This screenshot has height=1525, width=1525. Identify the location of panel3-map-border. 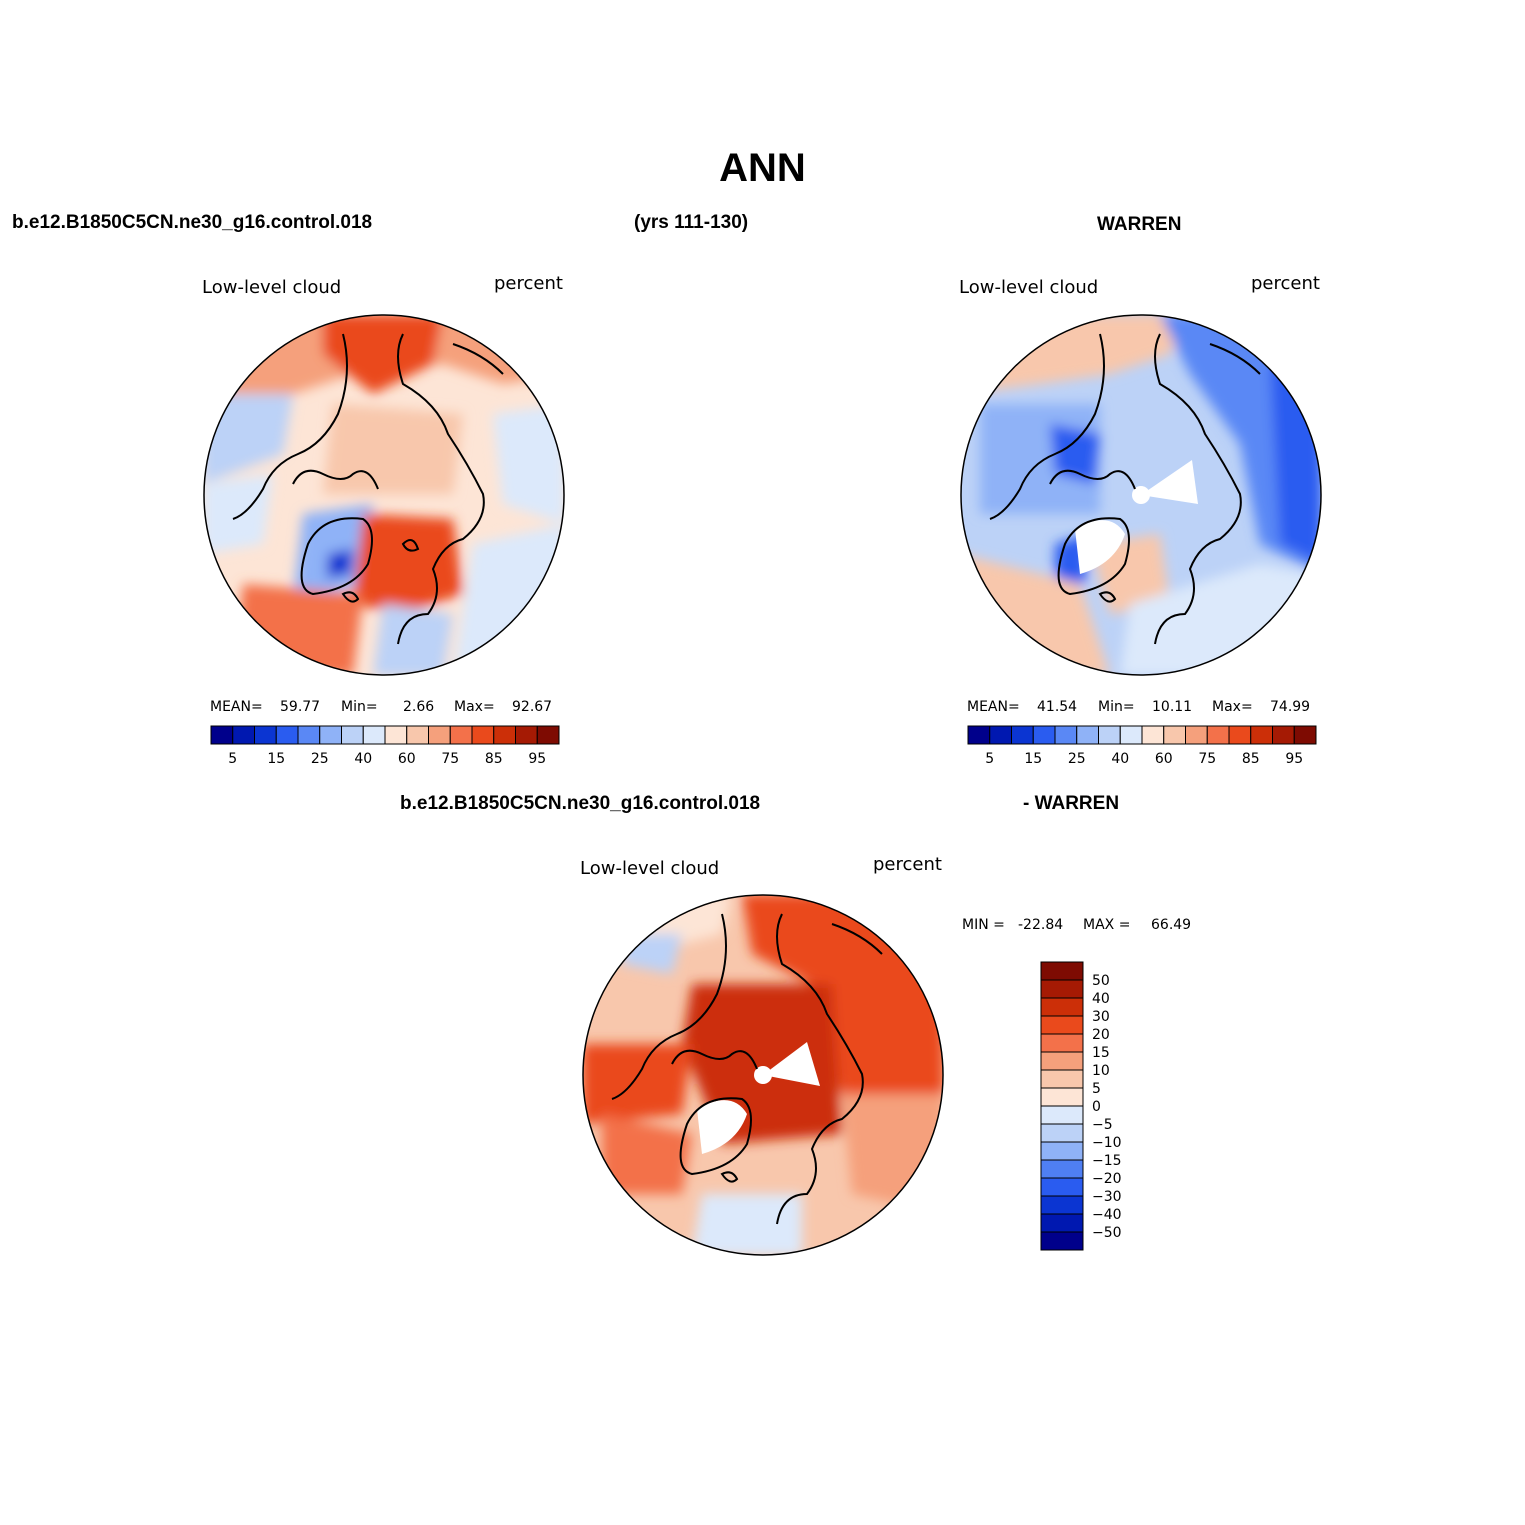
(763, 1075).